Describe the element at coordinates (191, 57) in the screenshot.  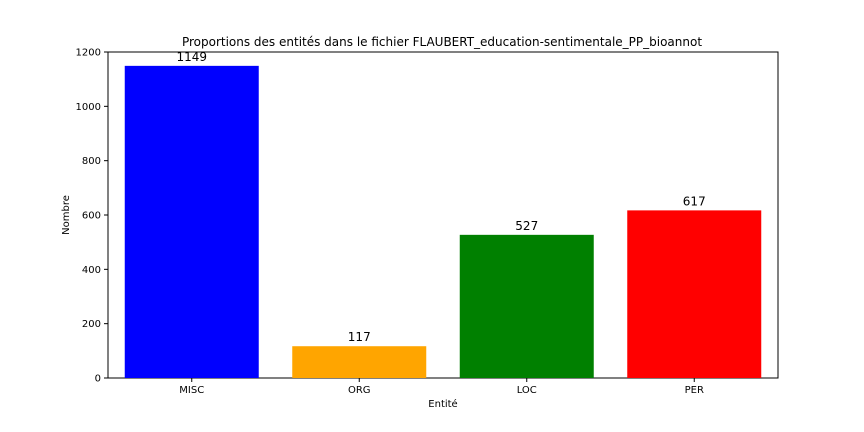
I see `data-label-misc: 1149` at that location.